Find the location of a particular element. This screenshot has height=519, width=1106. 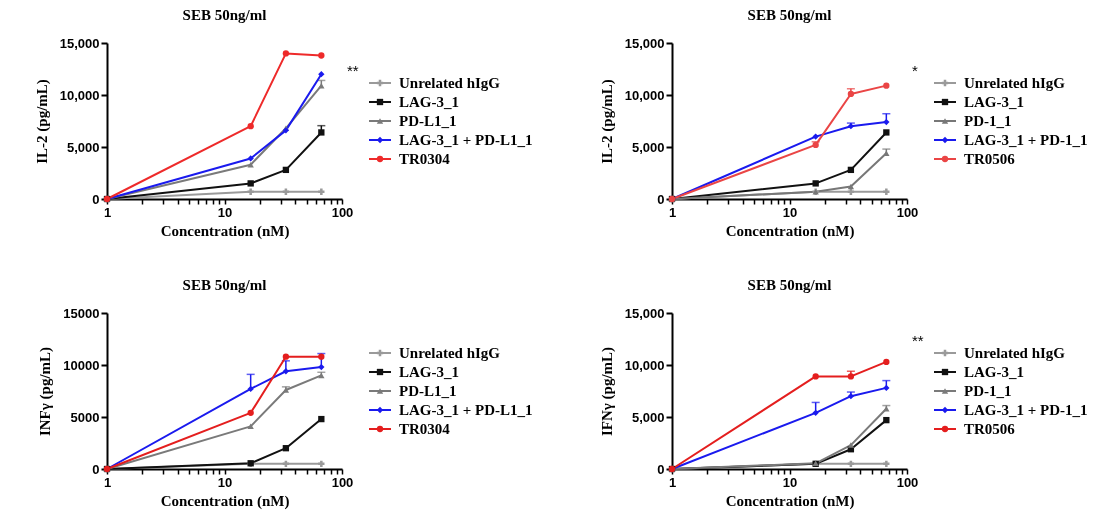

y-tick-label: 10000 is located at coordinates (81, 365).